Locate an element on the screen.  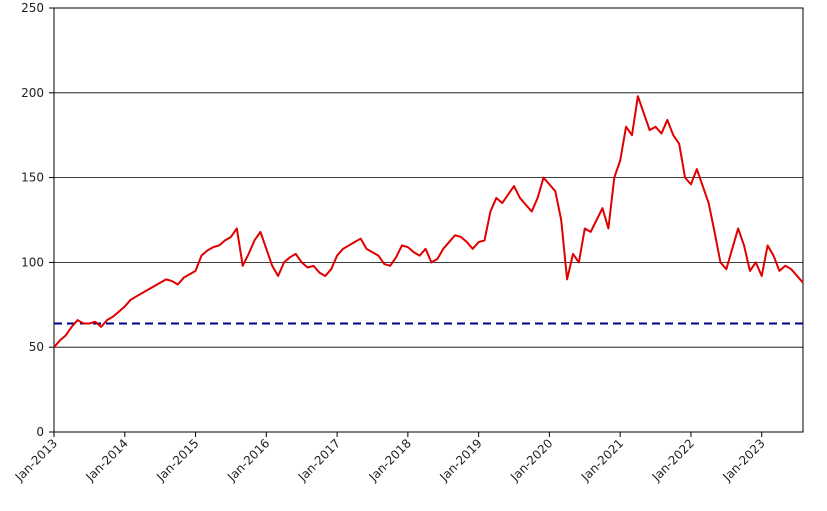
y-tick-label: 50 is located at coordinates (36, 347).